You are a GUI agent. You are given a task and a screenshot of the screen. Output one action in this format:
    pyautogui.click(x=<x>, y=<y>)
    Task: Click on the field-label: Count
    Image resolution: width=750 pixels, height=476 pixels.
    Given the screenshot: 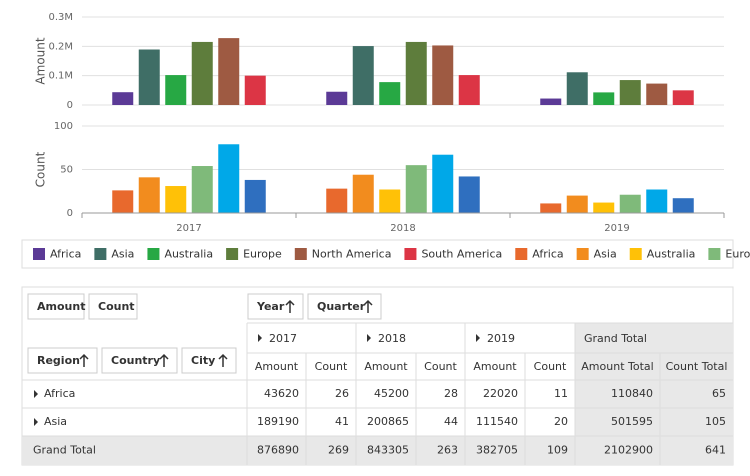 What is the action you would take?
    pyautogui.click(x=116, y=306)
    